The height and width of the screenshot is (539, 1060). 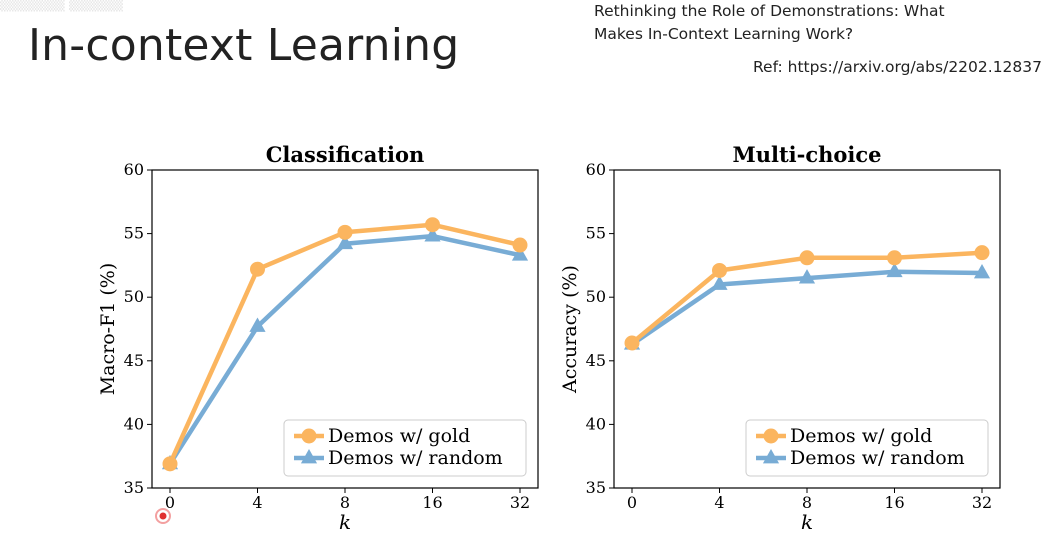 I want to click on multi-choice-ytick-label: 55, so click(x=596, y=233).